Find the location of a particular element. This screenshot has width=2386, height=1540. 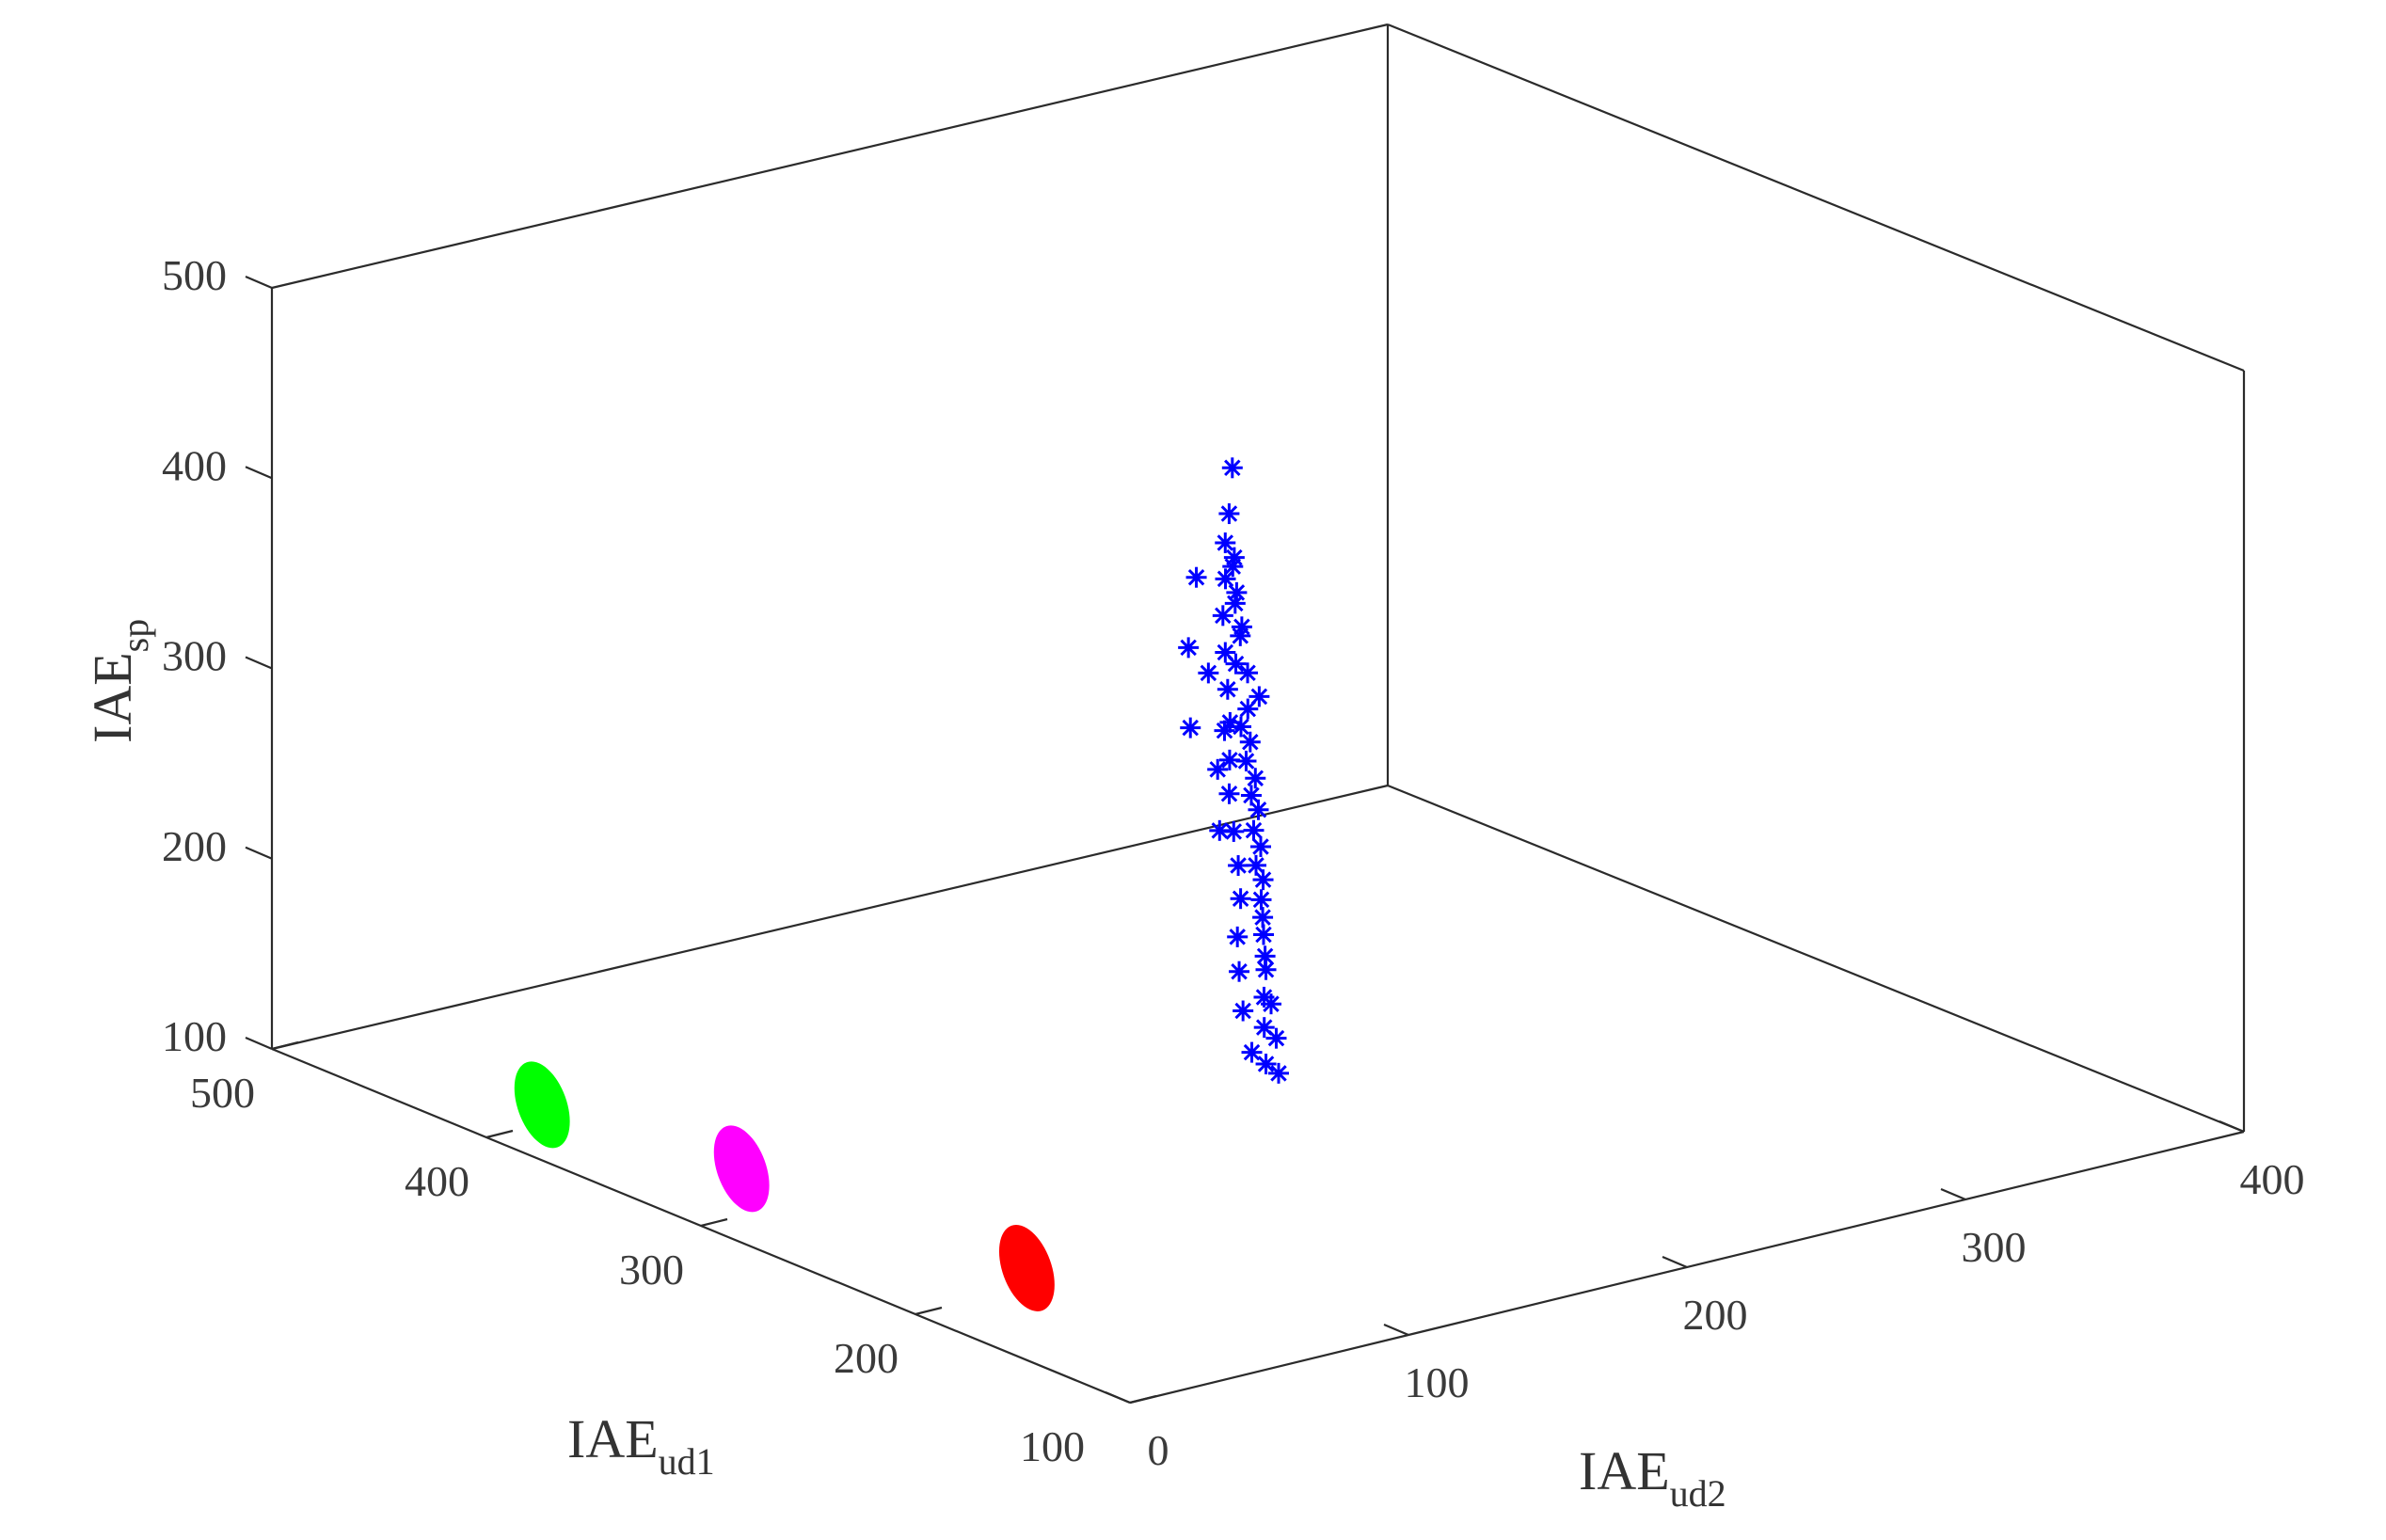

box-edge-floor-back-right is located at coordinates (1816, 959).